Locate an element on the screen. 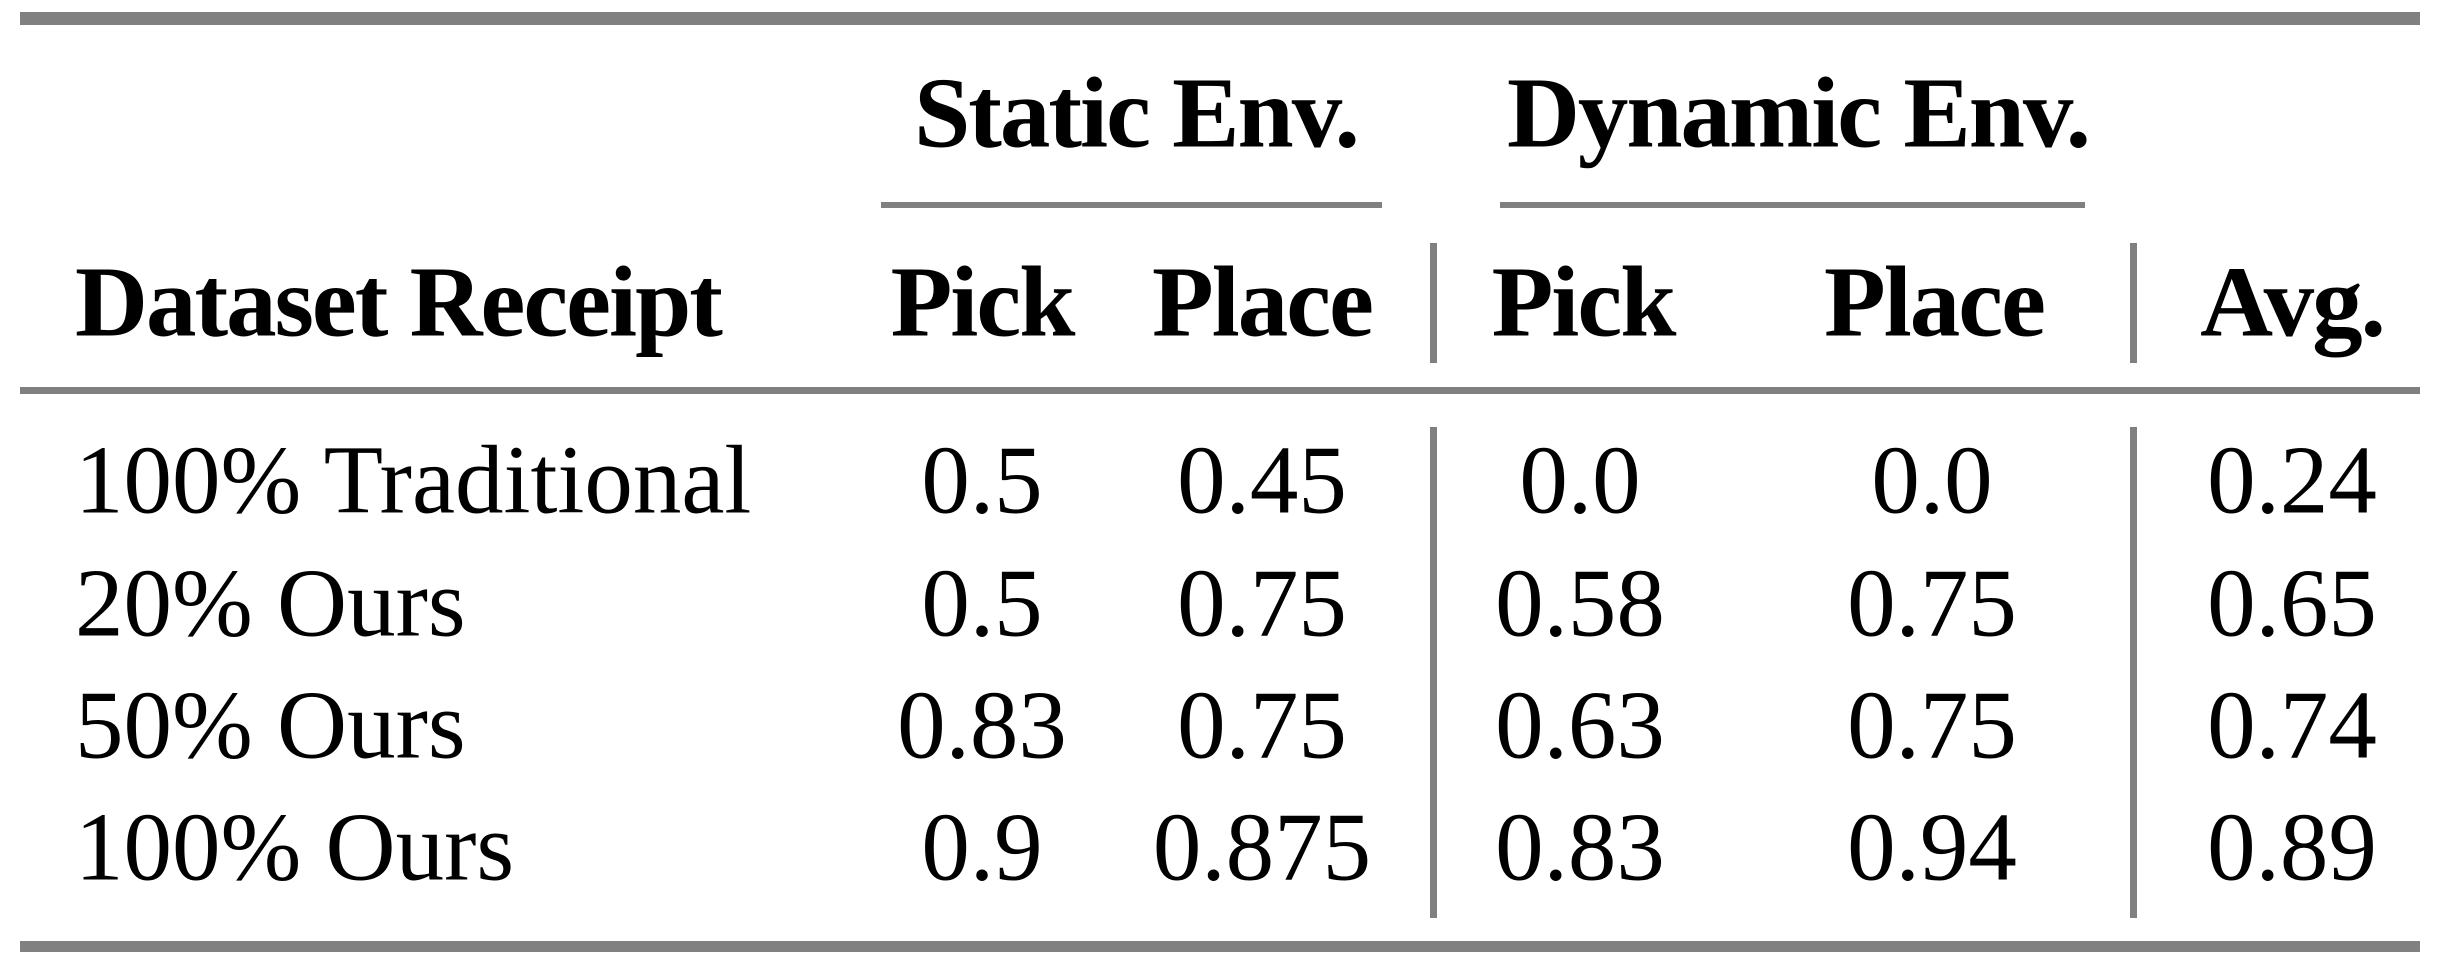 This screenshot has height=966, width=2440. cell-dynamic-place: 0.0 is located at coordinates (1932, 480).